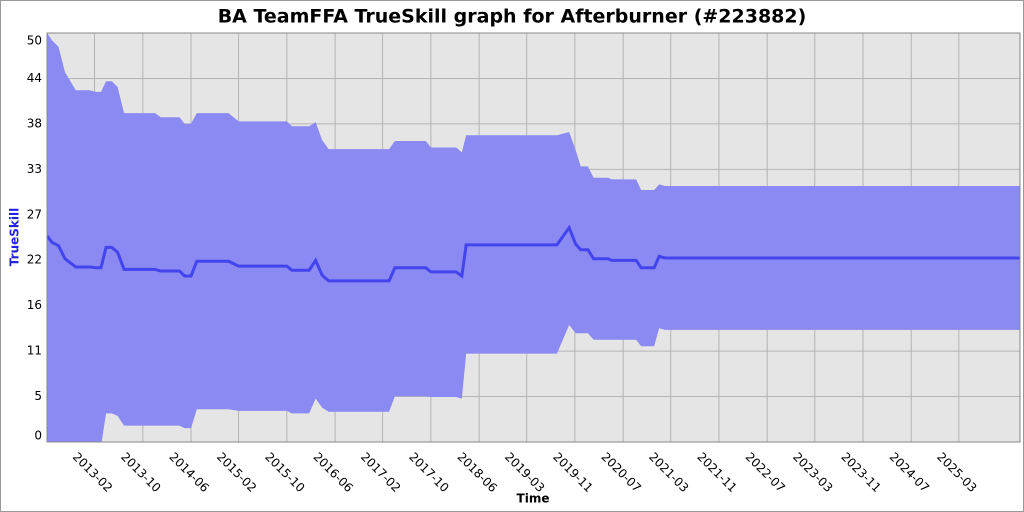 The width and height of the screenshot is (1024, 512). What do you see at coordinates (38, 396) in the screenshot?
I see `y-tick-label: 5` at bounding box center [38, 396].